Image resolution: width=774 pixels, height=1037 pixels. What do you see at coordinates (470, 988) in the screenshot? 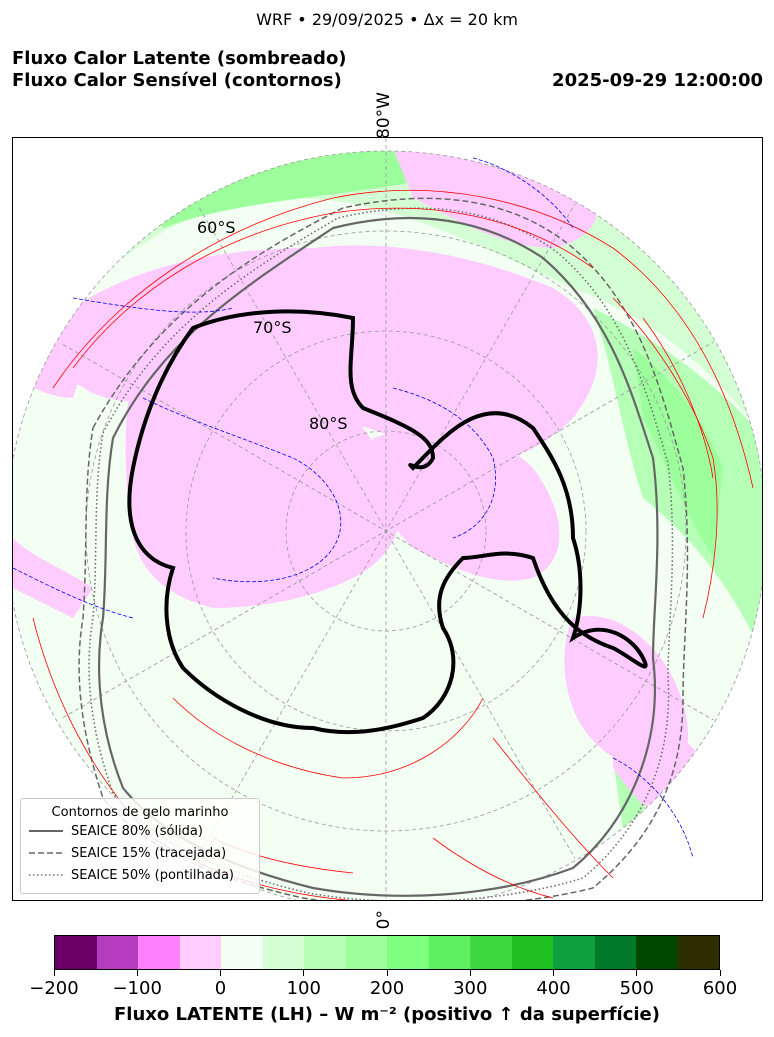
I see `colorbar-tick-label: 300` at bounding box center [470, 988].